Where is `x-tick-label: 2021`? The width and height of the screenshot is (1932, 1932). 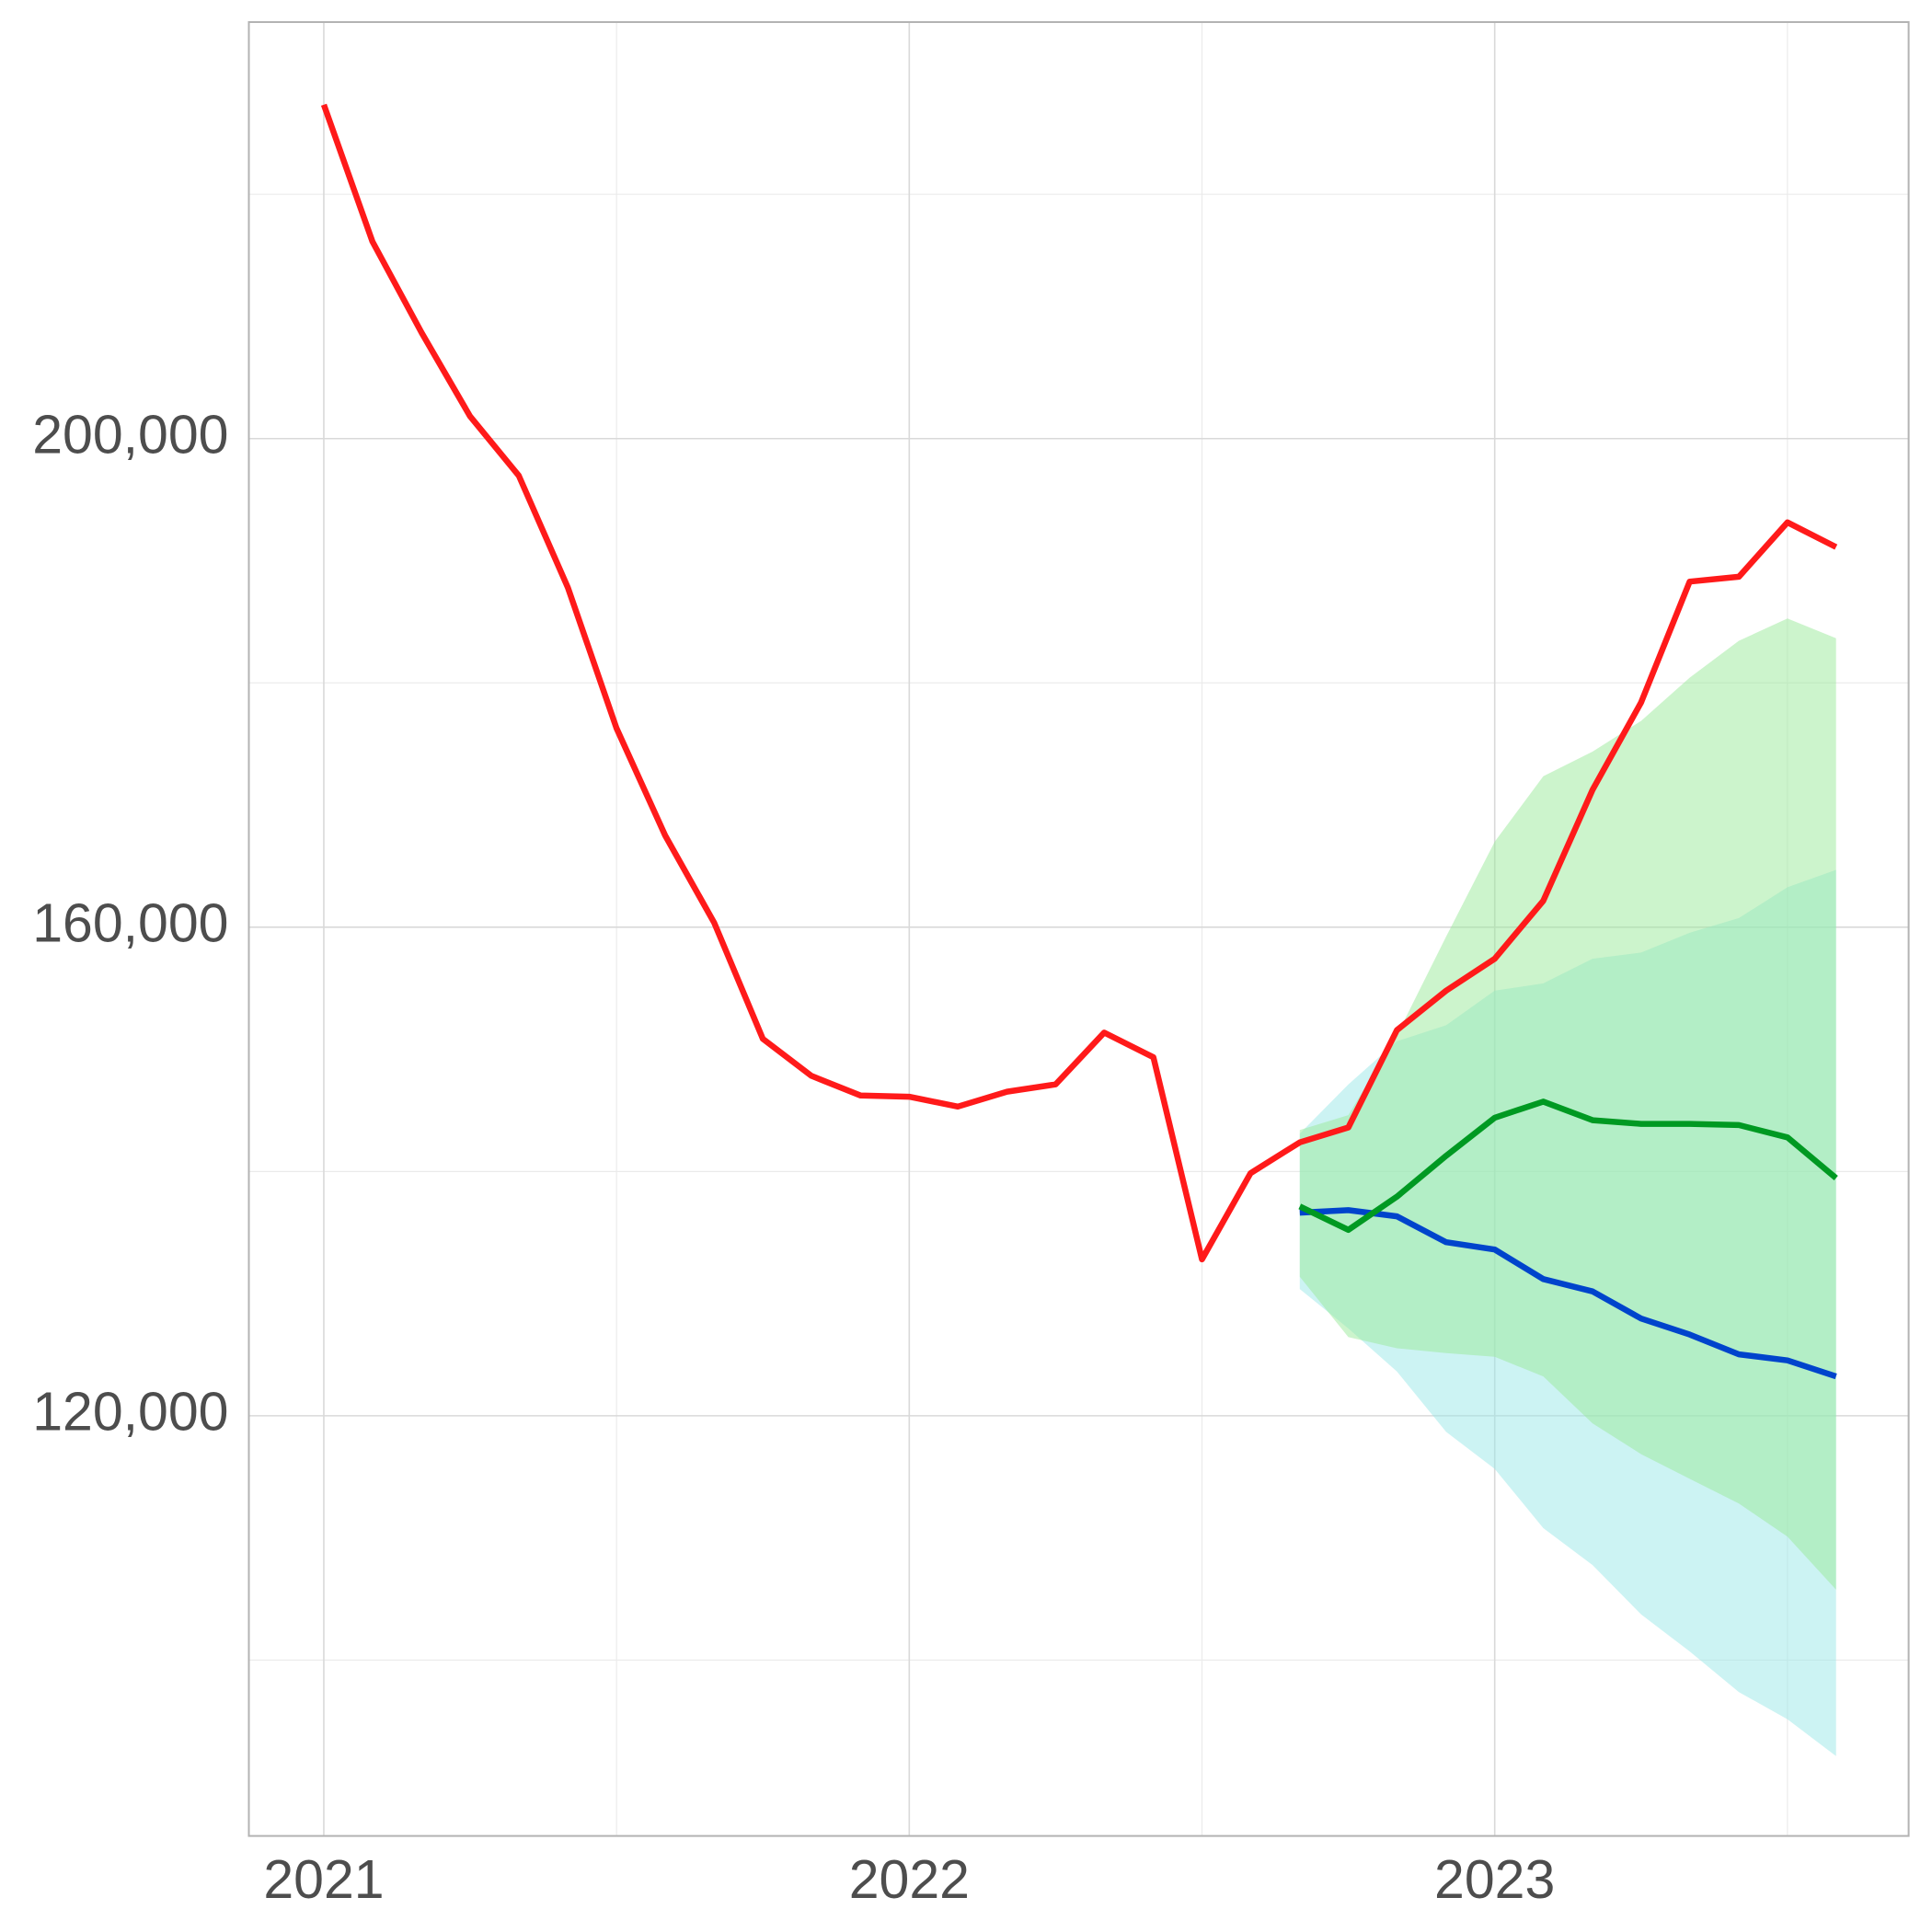
x-tick-label: 2021 is located at coordinates (323, 1879).